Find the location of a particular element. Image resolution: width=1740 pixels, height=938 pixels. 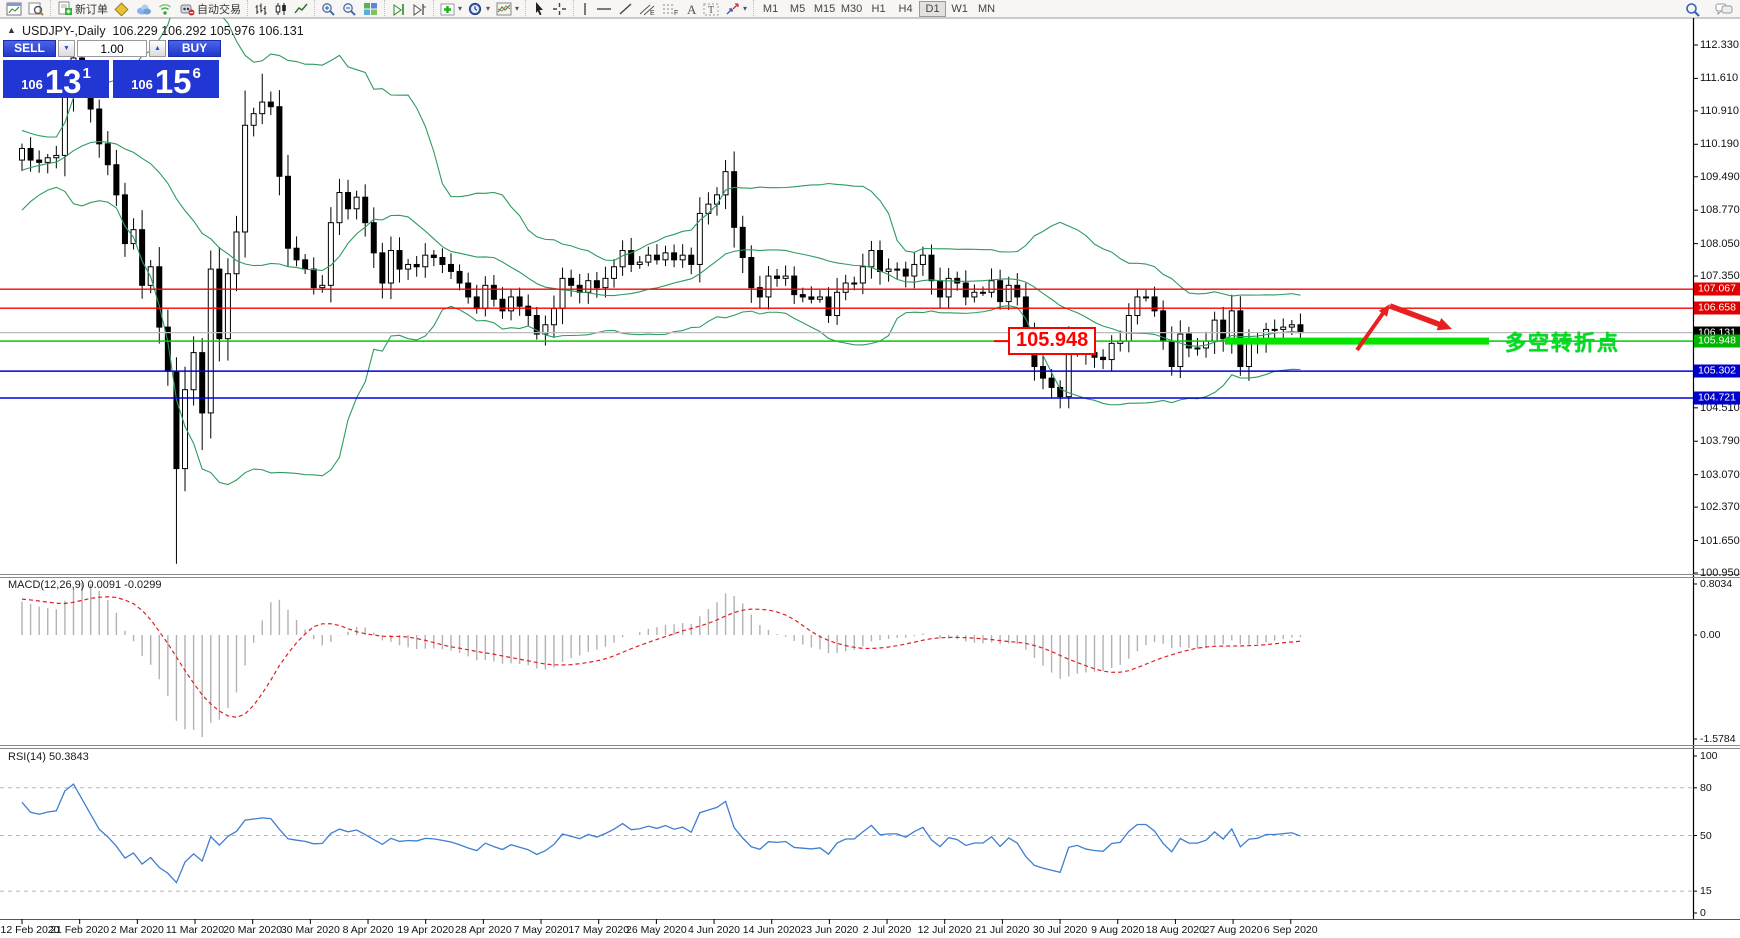

date-label: 21 Jul 2020 is located at coordinates (1002, 930).